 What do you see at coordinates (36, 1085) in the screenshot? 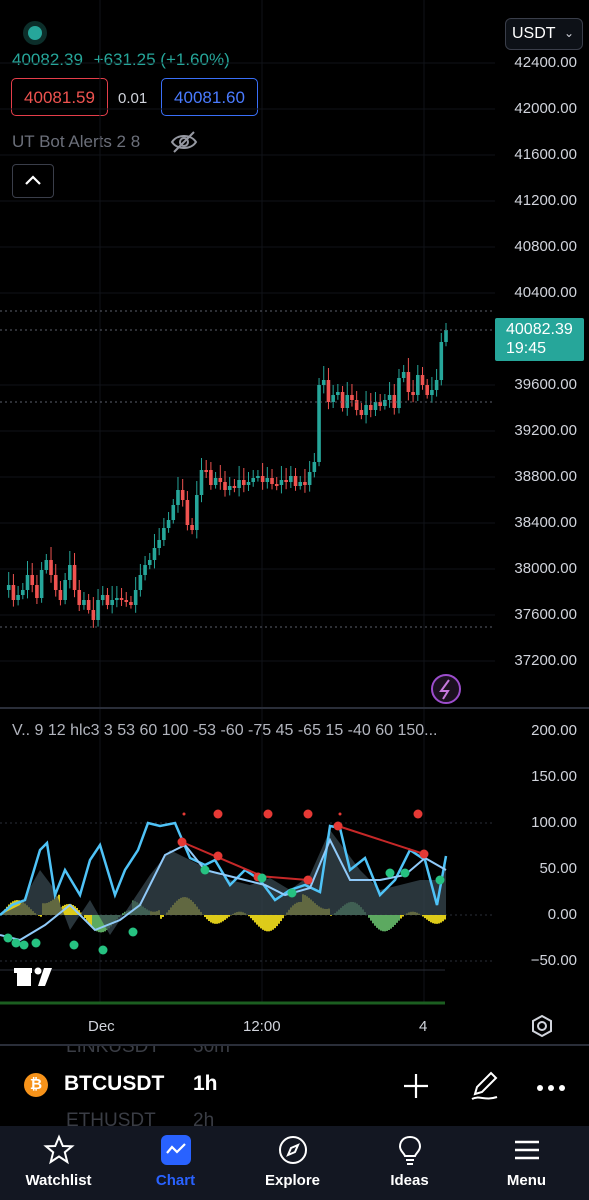
I see `bitcoin-icon: ₿` at bounding box center [36, 1085].